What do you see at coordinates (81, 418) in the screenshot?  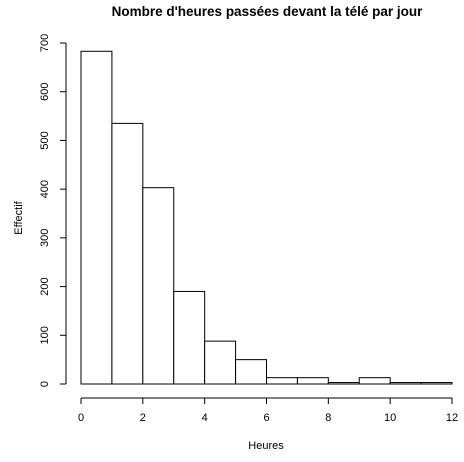 I see `x-tick-label: 0` at bounding box center [81, 418].